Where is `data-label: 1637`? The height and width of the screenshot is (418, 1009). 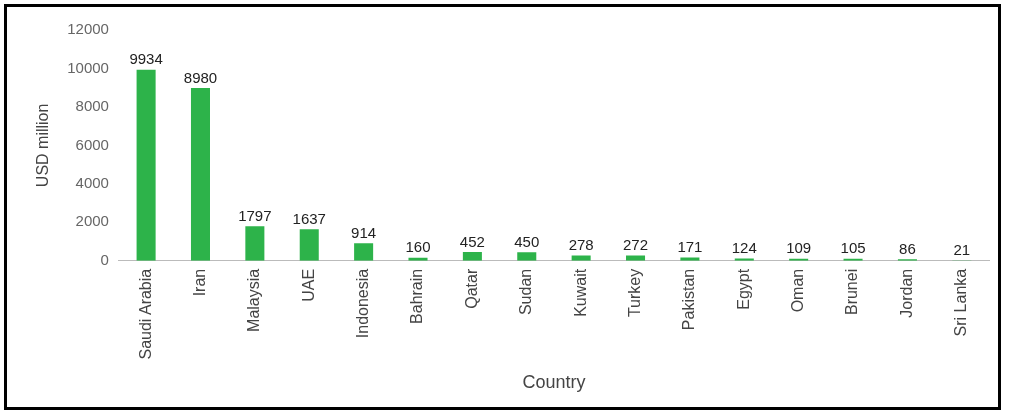 data-label: 1637 is located at coordinates (309, 218).